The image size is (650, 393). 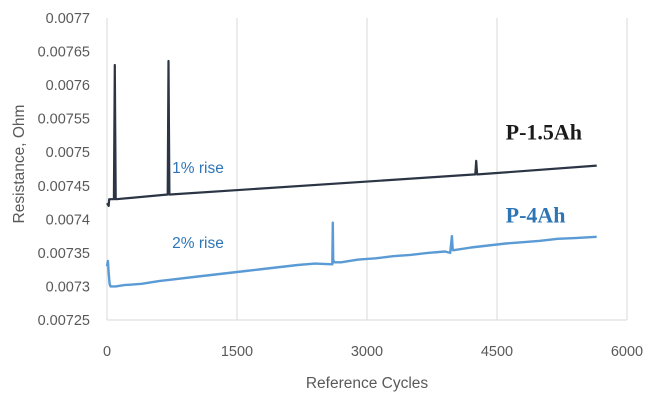 What do you see at coordinates (68, 153) in the screenshot?
I see `y-tick-label: 0.0075` at bounding box center [68, 153].